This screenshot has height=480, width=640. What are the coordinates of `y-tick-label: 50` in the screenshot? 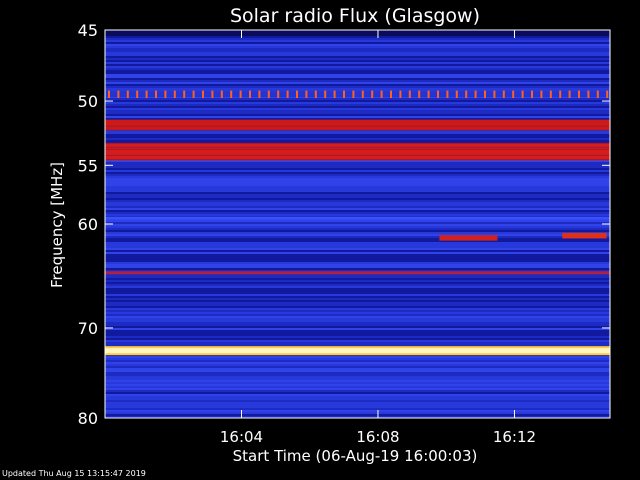 It's located at (88, 101).